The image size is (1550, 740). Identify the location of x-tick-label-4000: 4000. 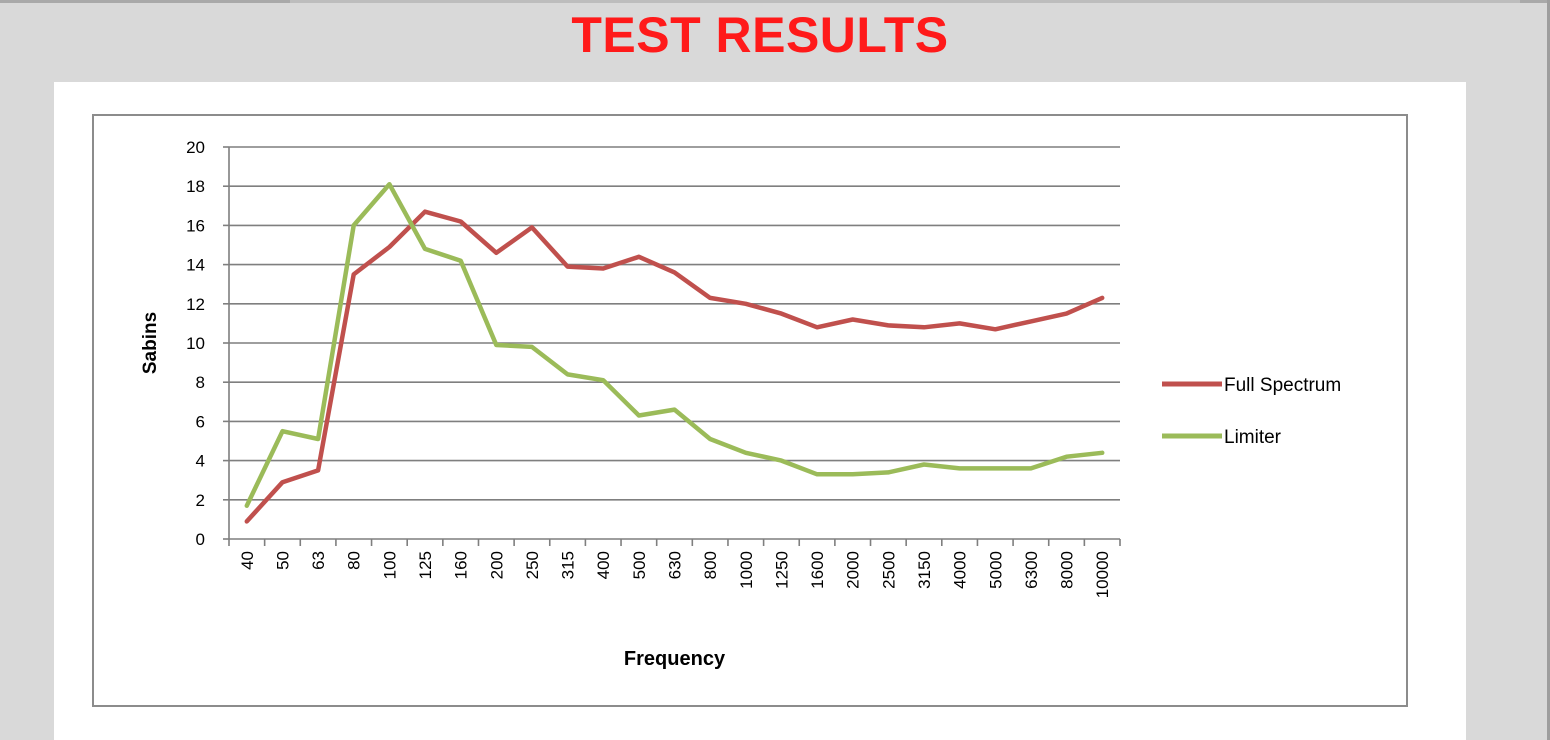
(960, 570).